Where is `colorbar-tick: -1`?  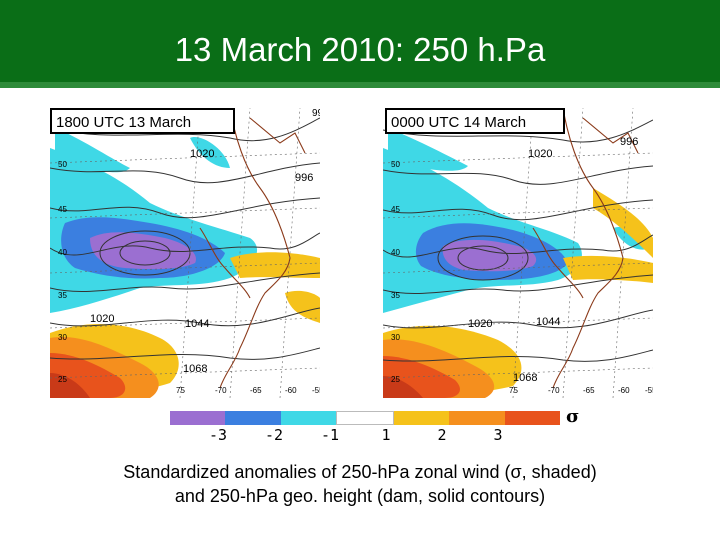
colorbar-tick: -1 is located at coordinates (330, 435).